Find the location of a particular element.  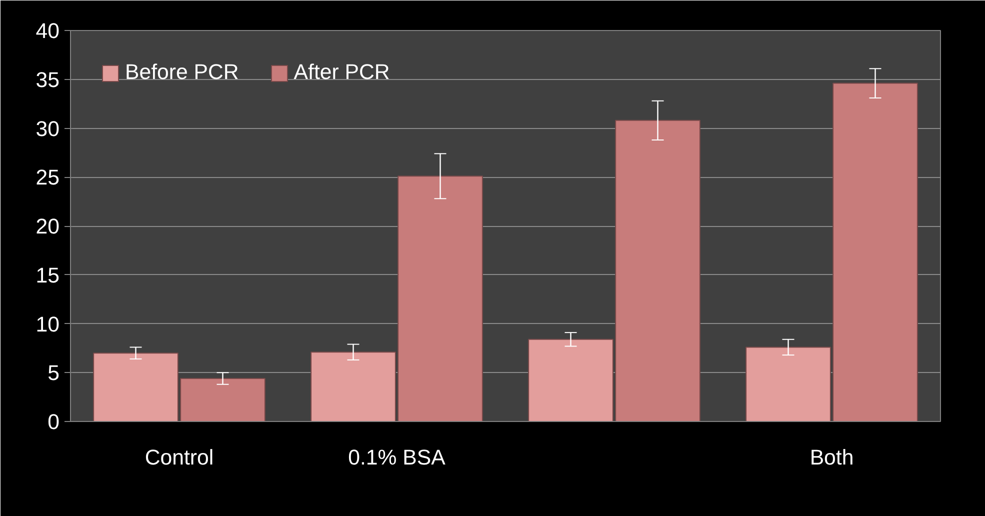

y-tick-label: 30 is located at coordinates (48, 128).